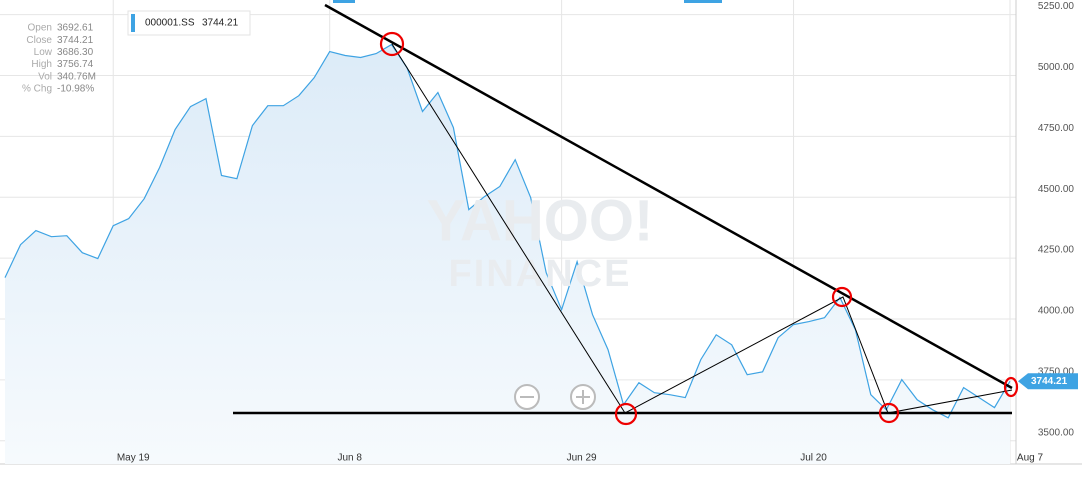 The height and width of the screenshot is (479, 1082). Describe the element at coordinates (540, 274) in the screenshot. I see `watermark: FINANCE` at that location.